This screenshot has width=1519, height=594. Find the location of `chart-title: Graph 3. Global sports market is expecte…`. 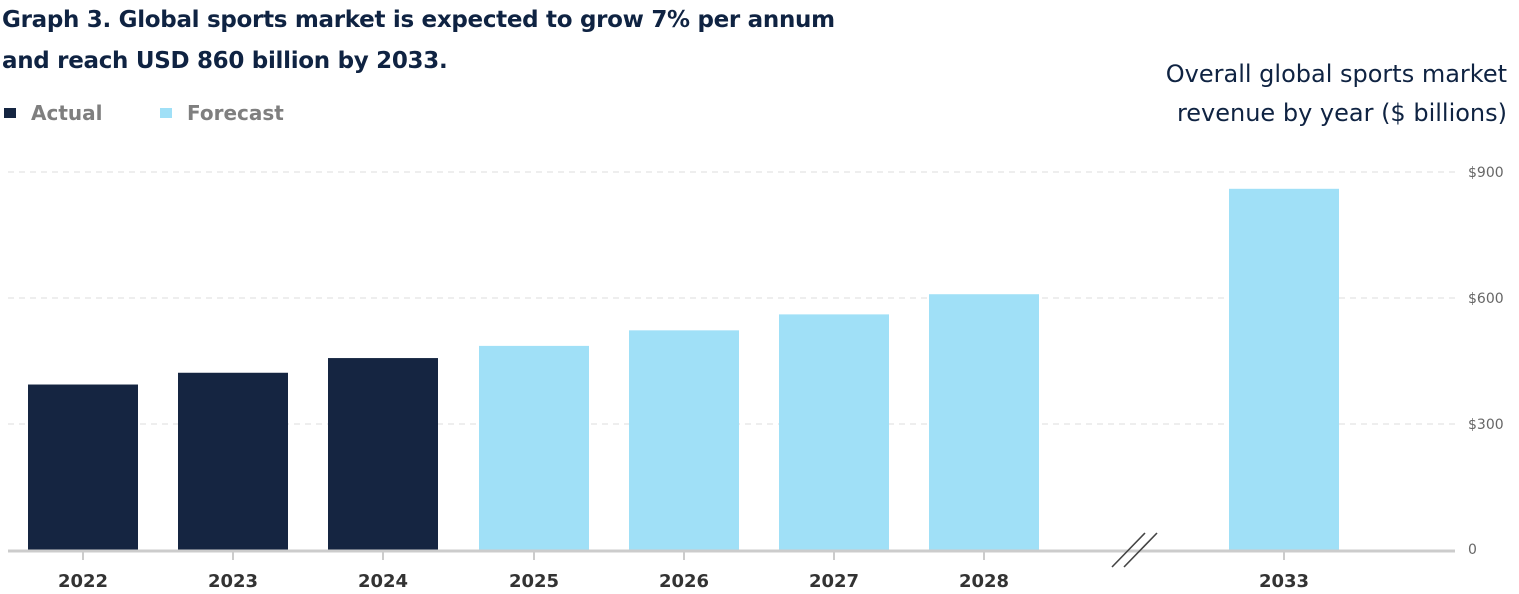

chart-title: Graph 3. Global sports market is expecte… is located at coordinates (452, 41).